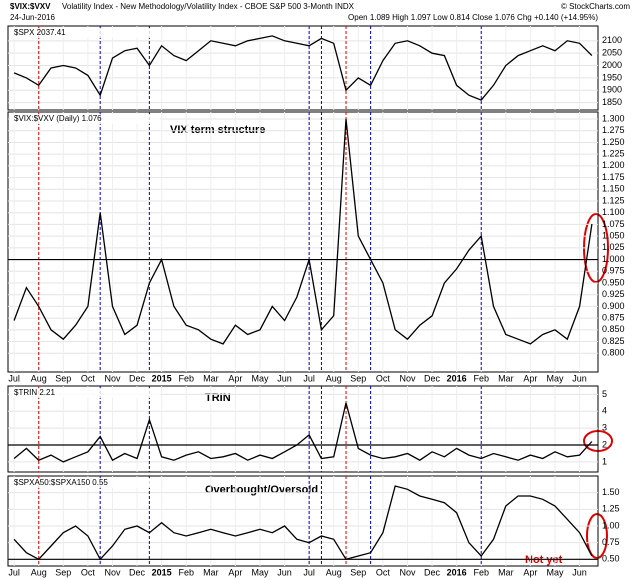  I want to click on y-tick-label: 1.00, so click(611, 525).